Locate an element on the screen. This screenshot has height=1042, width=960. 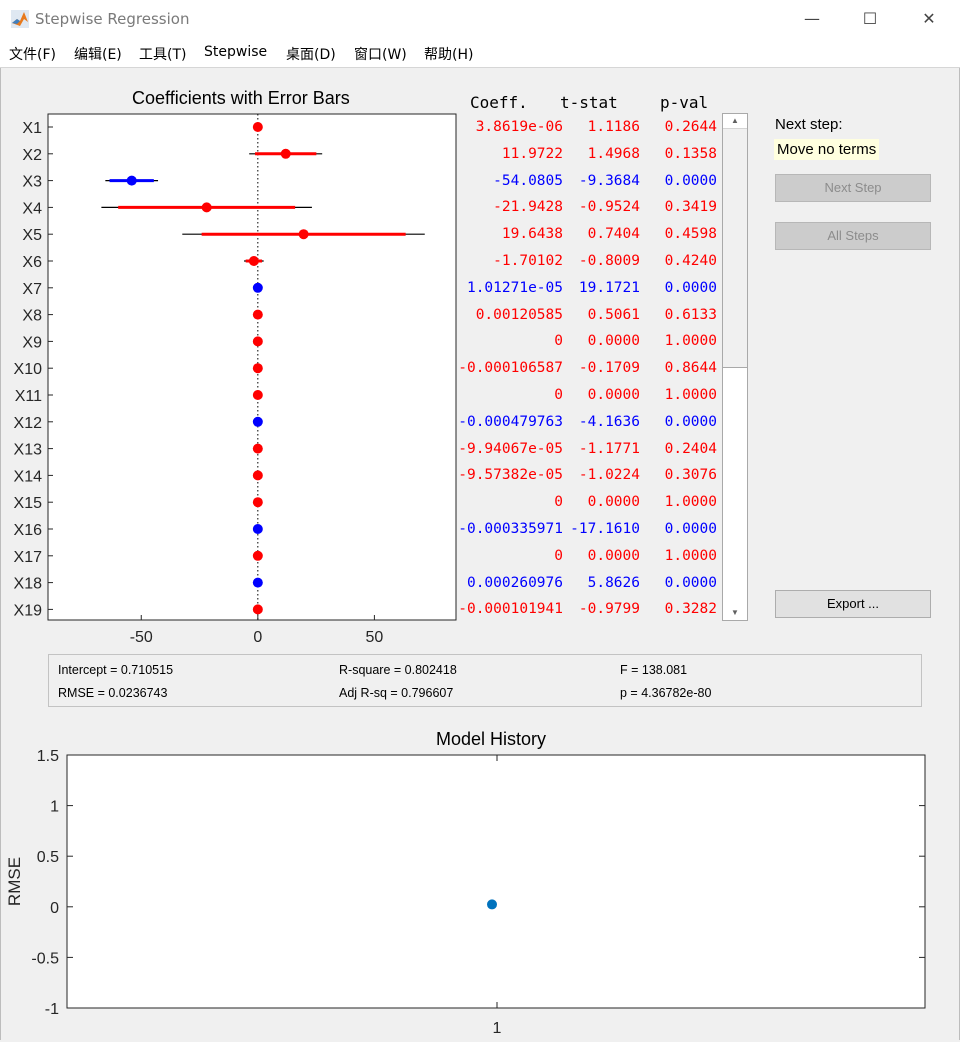
cell-coeff: 11.9722 is located at coordinates (532, 153).